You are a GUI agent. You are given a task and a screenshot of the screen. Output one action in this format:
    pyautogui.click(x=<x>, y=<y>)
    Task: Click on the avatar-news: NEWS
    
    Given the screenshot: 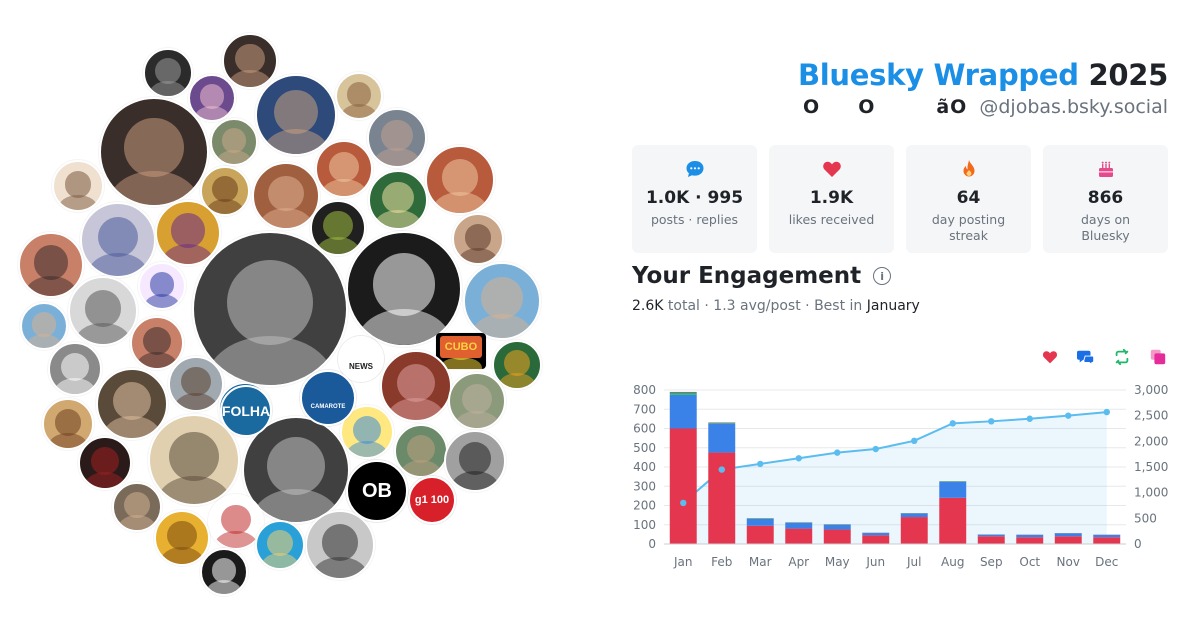 What is the action you would take?
    pyautogui.click(x=361, y=359)
    